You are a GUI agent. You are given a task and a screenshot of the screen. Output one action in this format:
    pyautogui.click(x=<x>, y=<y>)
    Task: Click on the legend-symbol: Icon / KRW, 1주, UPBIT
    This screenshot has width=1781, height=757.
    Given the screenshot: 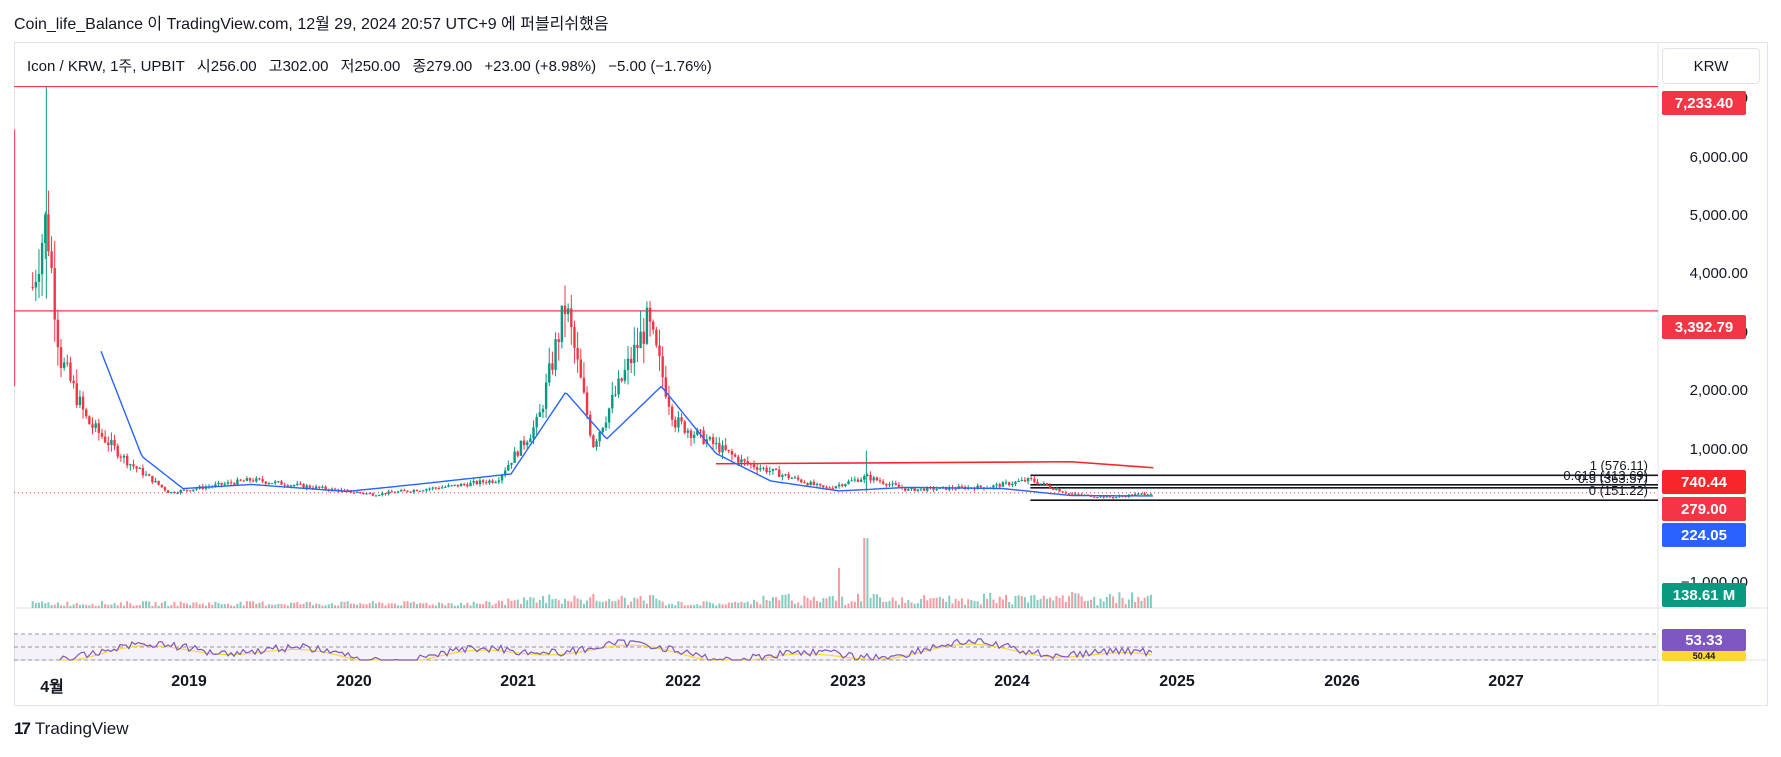 What is the action you would take?
    pyautogui.click(x=106, y=66)
    